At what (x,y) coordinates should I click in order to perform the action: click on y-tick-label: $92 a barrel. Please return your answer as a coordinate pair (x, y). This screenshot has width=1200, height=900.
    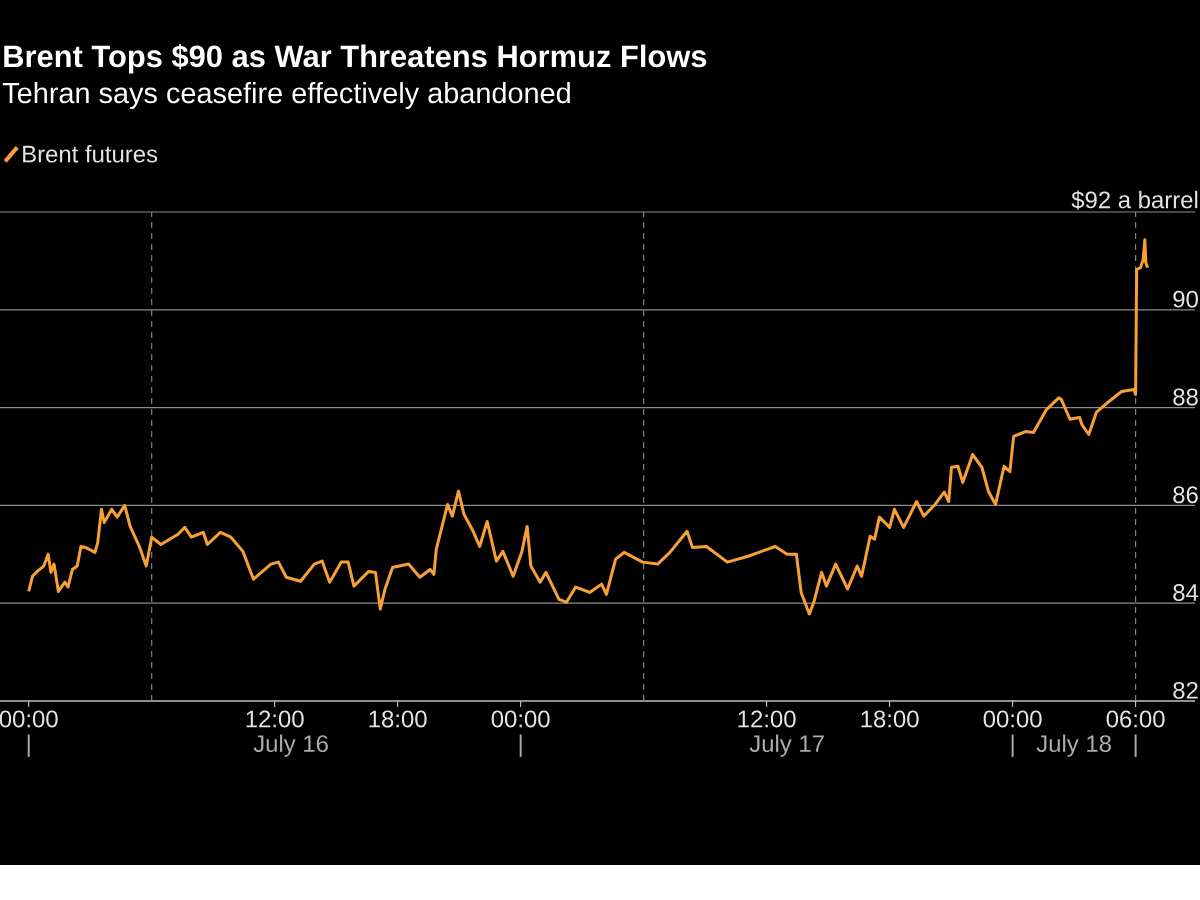
    Looking at the image, I should click on (1134, 200).